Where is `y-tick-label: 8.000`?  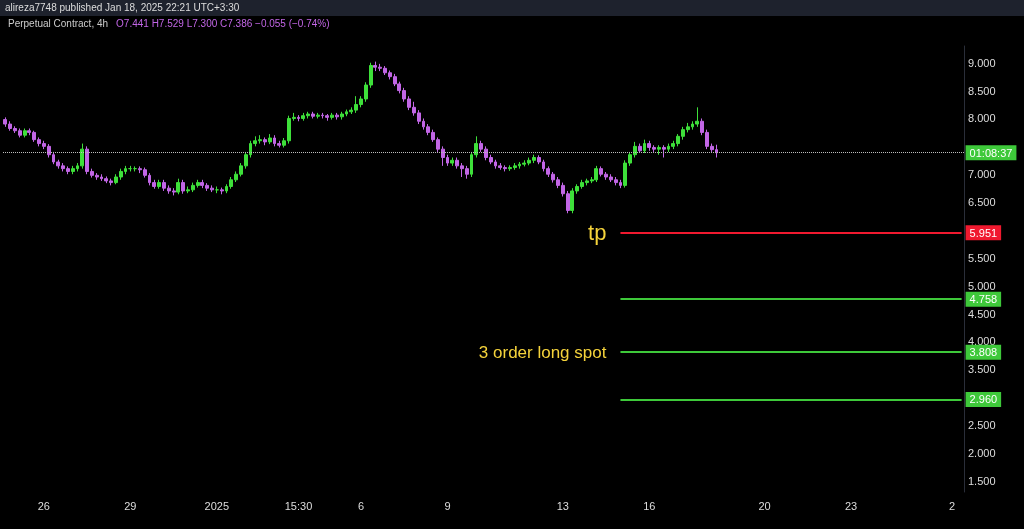 y-tick-label: 8.000 is located at coordinates (982, 118).